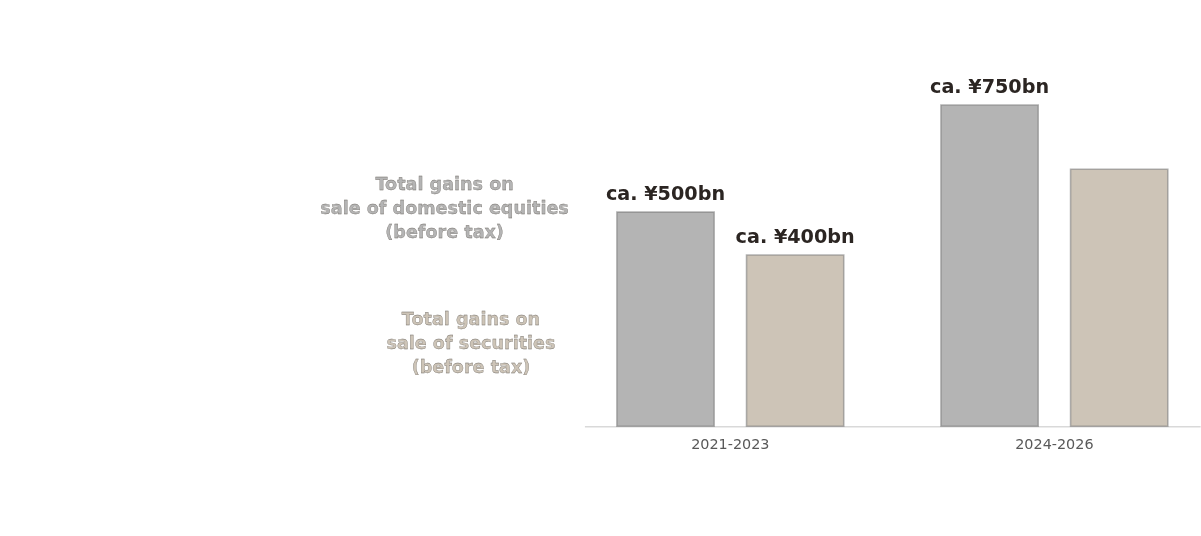 Image resolution: width=1201 pixels, height=536 pixels. What do you see at coordinates (795, 236) in the screenshot?
I see `data-label: ca. ¥400bn` at bounding box center [795, 236].